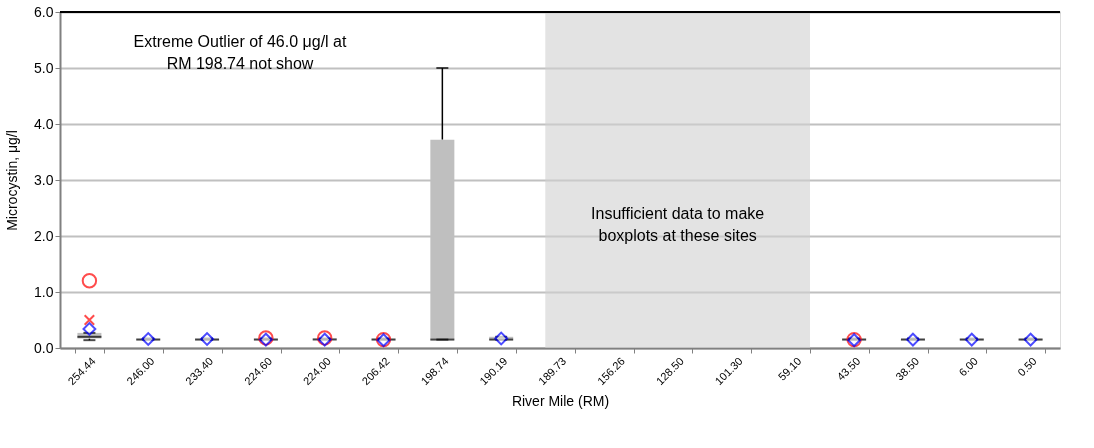 The height and width of the screenshot is (448, 1094). I want to click on y-tick-label: 1.0, so click(44, 291).